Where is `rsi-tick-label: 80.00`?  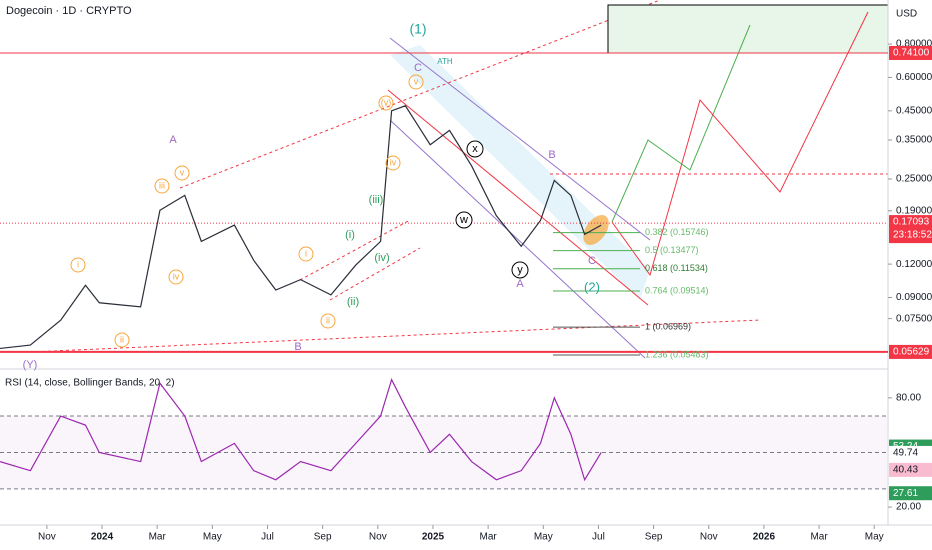 rsi-tick-label: 80.00 is located at coordinates (908, 397).